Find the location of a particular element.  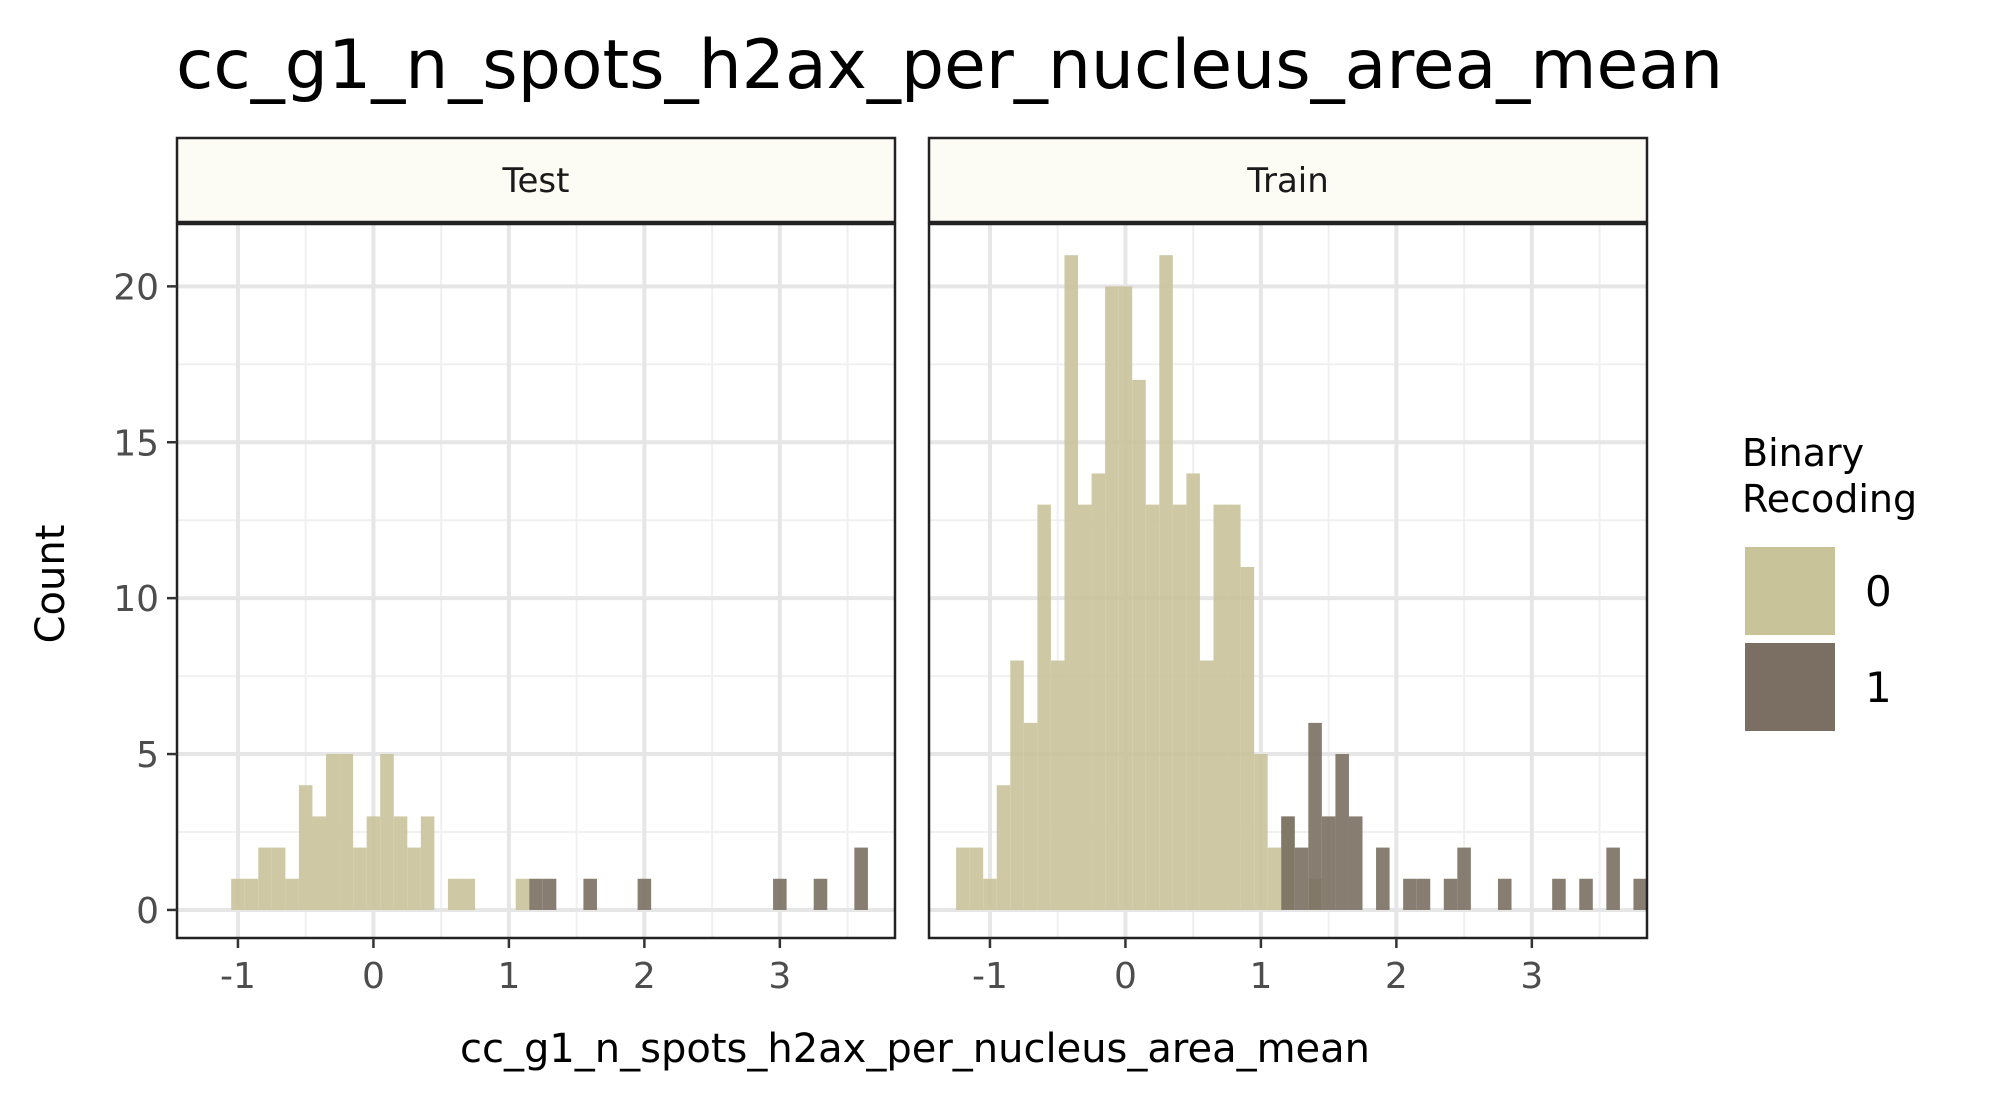

y-axis-label: Count is located at coordinates (51, 584).